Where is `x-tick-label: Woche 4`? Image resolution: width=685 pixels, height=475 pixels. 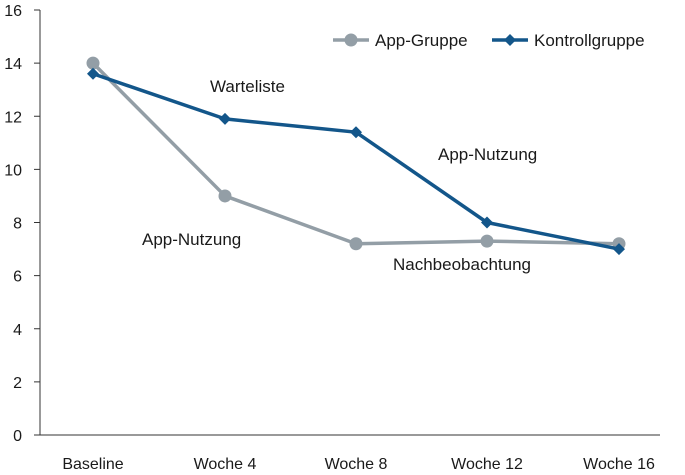 x-tick-label: Woche 4 is located at coordinates (225, 464).